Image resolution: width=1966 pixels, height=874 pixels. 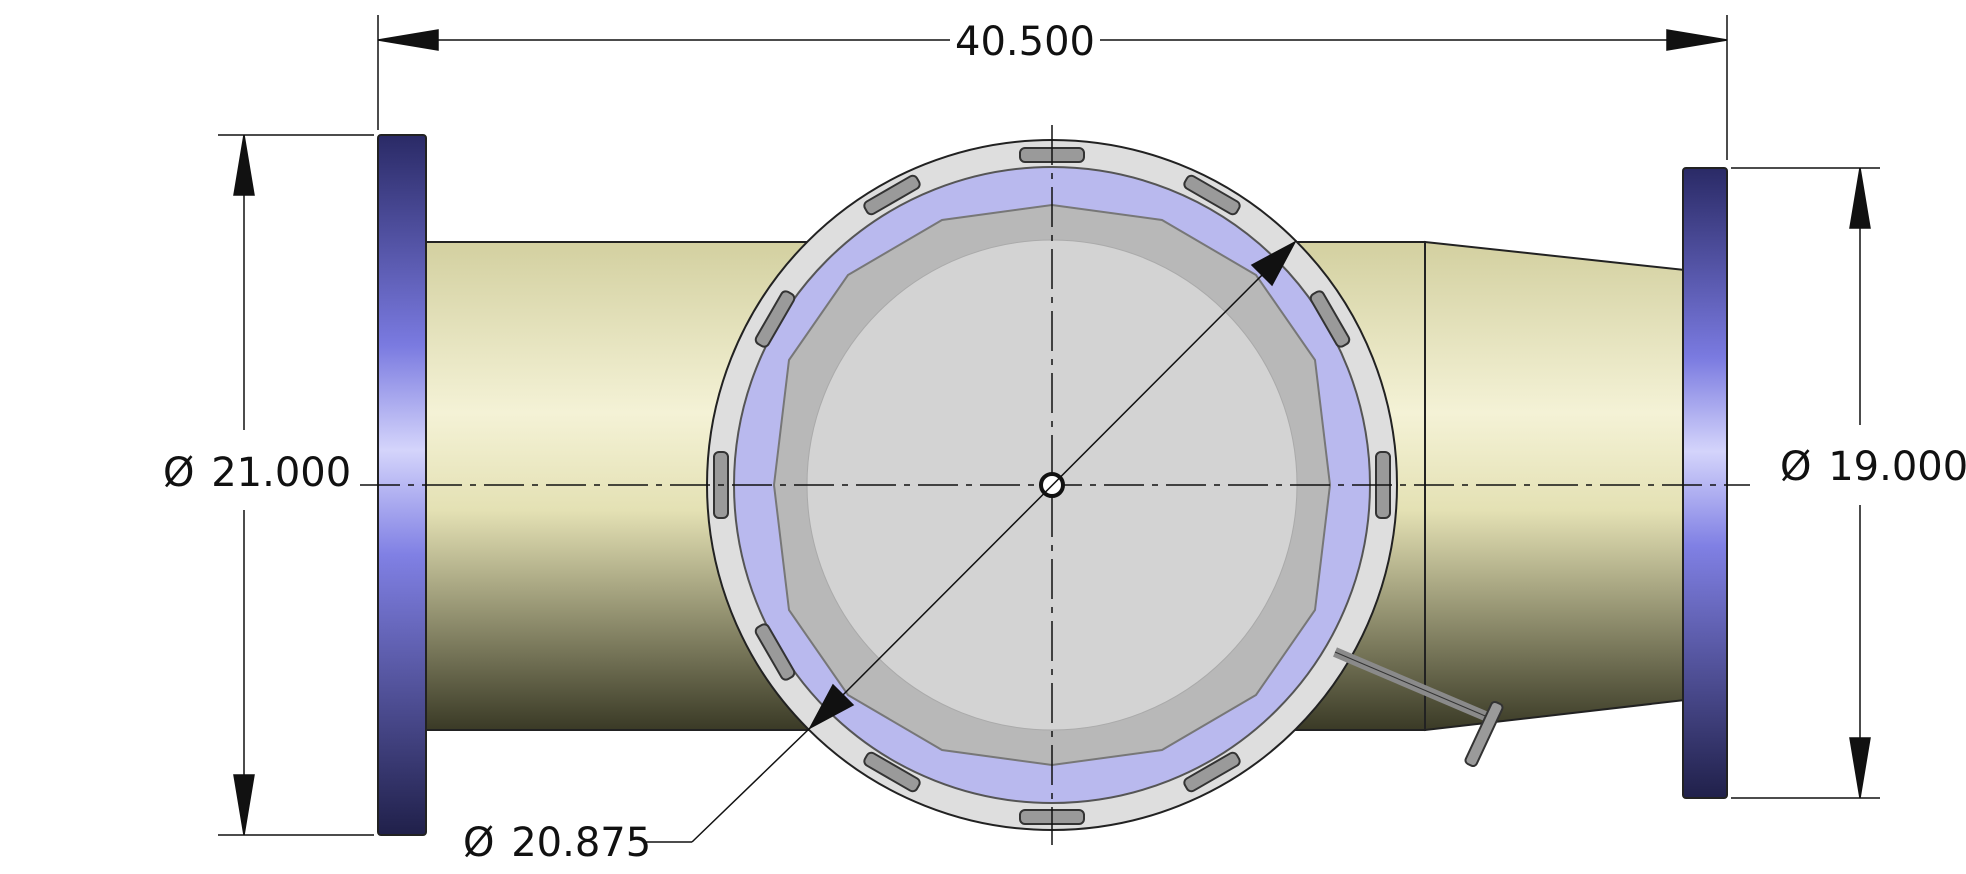 I want to click on clamp-lower-left, so click(x=775, y=652).